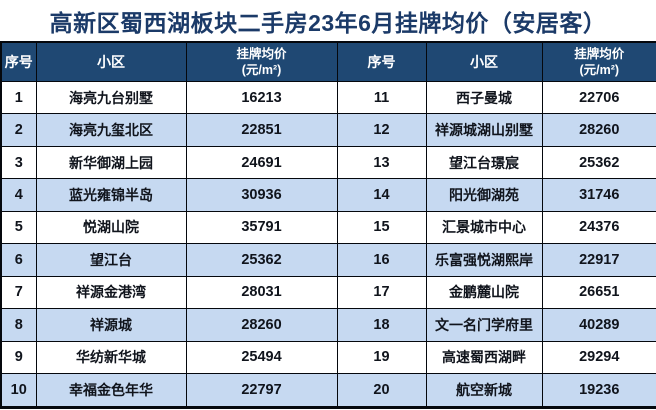 The width and height of the screenshot is (656, 410). I want to click on page-title: 高新区蜀西湖板块二手房23年6月挂牌均价（安居客）, so click(328, 22).